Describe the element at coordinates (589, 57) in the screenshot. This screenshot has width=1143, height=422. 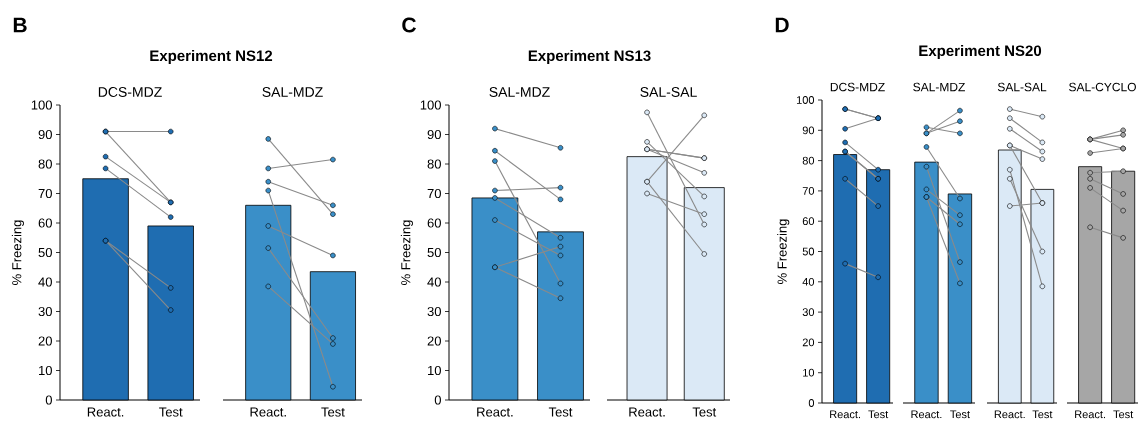
I see `chart-title: Experiment NS13` at that location.